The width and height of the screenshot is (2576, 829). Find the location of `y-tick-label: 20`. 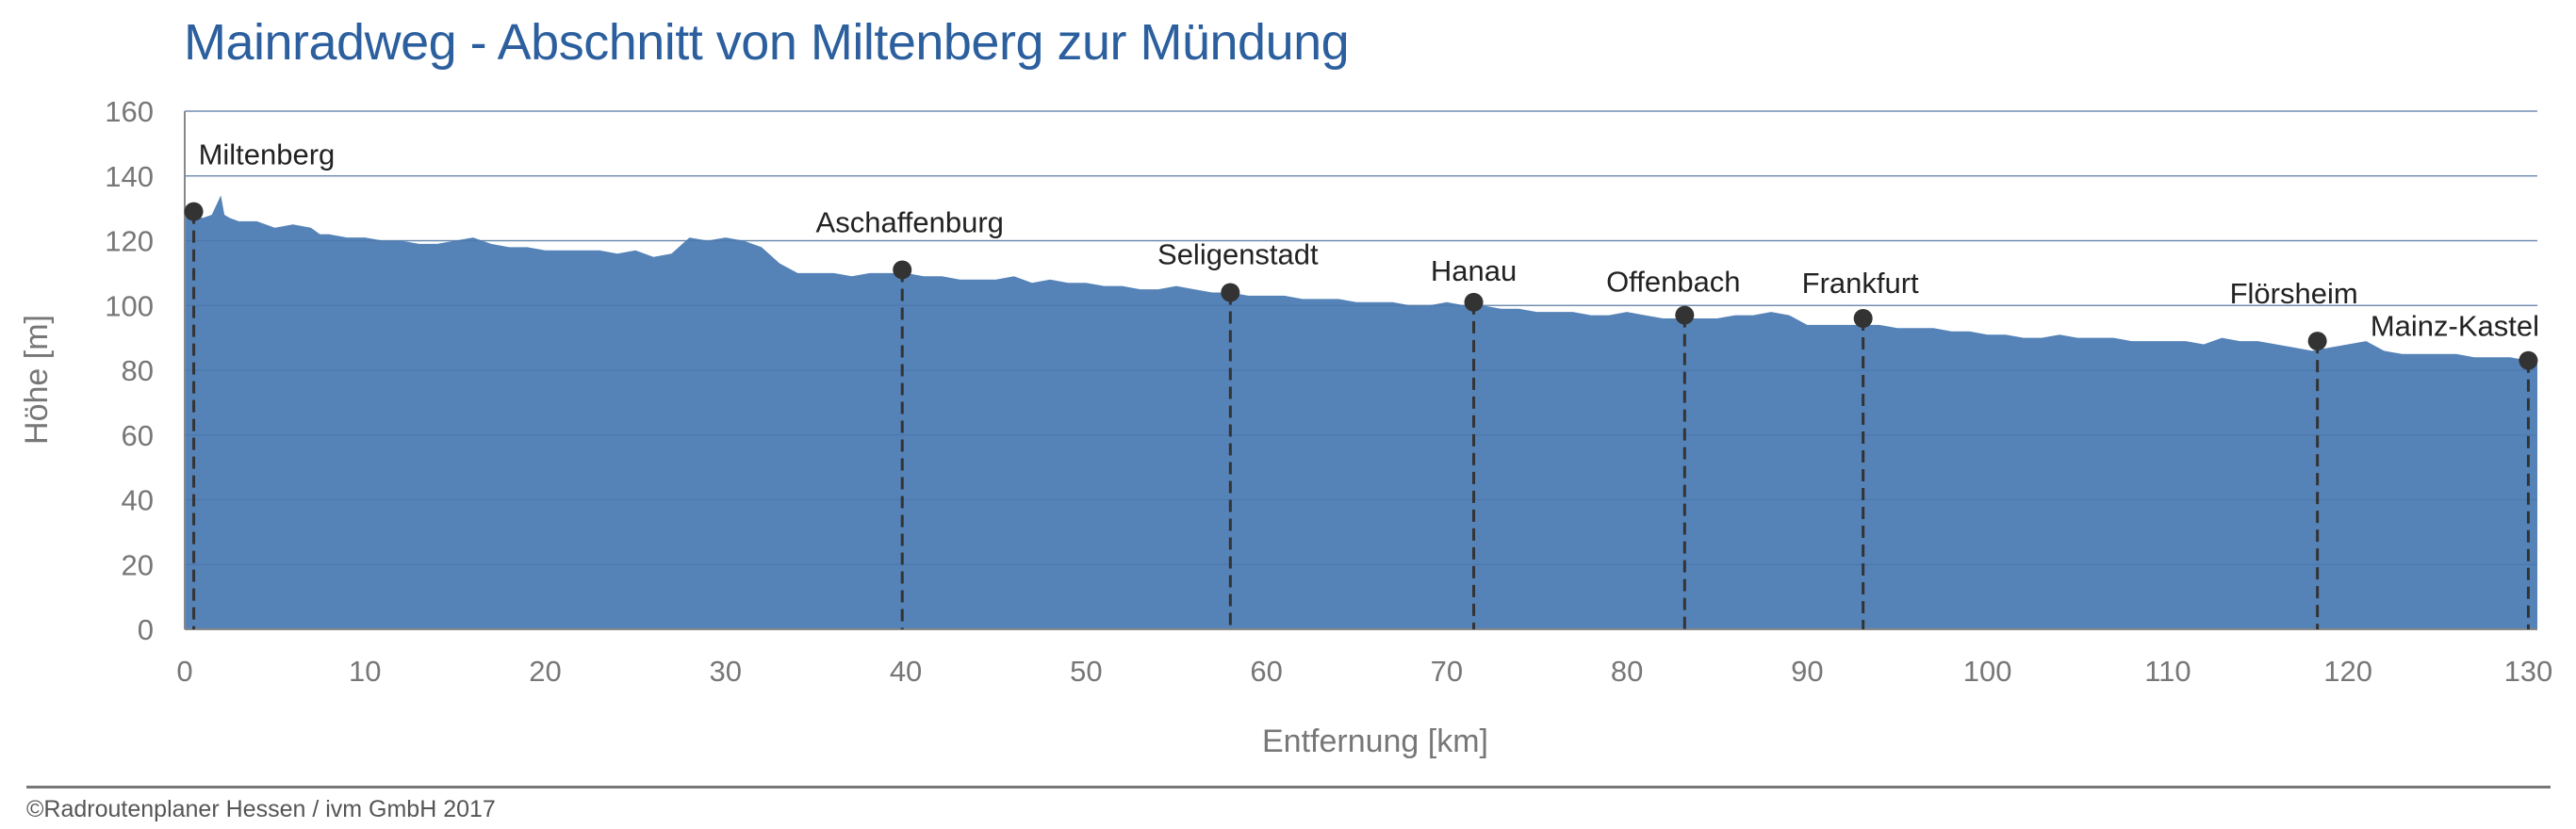

y-tick-label: 20 is located at coordinates (138, 564).